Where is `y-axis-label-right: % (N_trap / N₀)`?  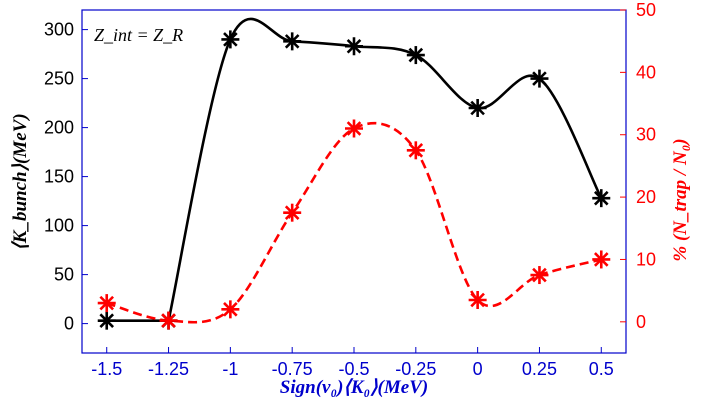 y-axis-label-right: % (N_trap / N₀) is located at coordinates (680, 199).